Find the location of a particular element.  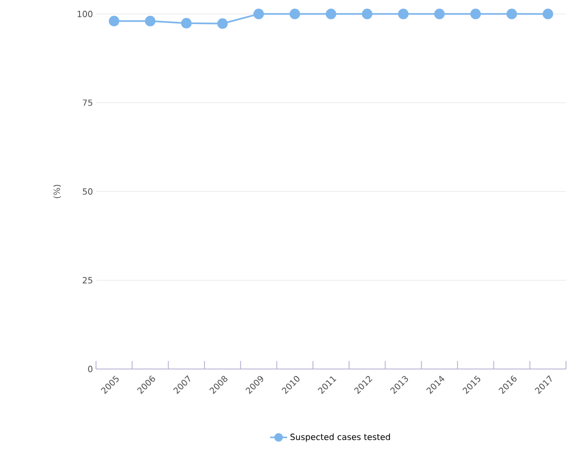

legend-label: Suspected cases tested is located at coordinates (340, 438).